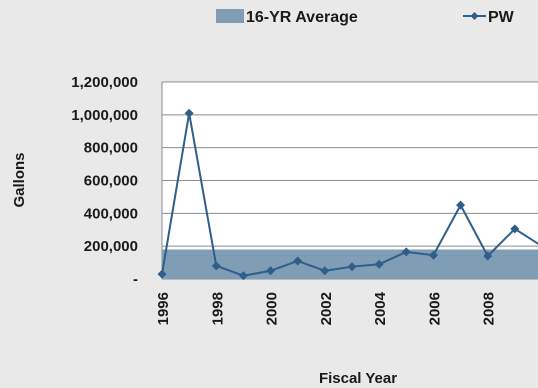 The width and height of the screenshot is (538, 388). Describe the element at coordinates (346, 308) in the screenshot. I see `x-axis-ticks: 1996 1998 2000 2002 2004 2006 2008 2010` at that location.